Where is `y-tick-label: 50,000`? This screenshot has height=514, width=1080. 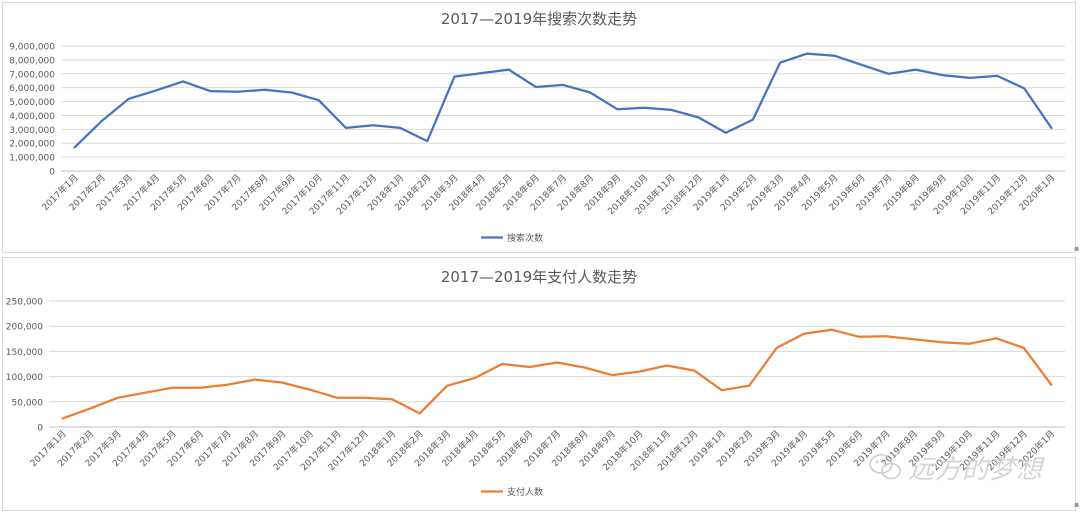
y-tick-label: 50,000 is located at coordinates (28, 403).